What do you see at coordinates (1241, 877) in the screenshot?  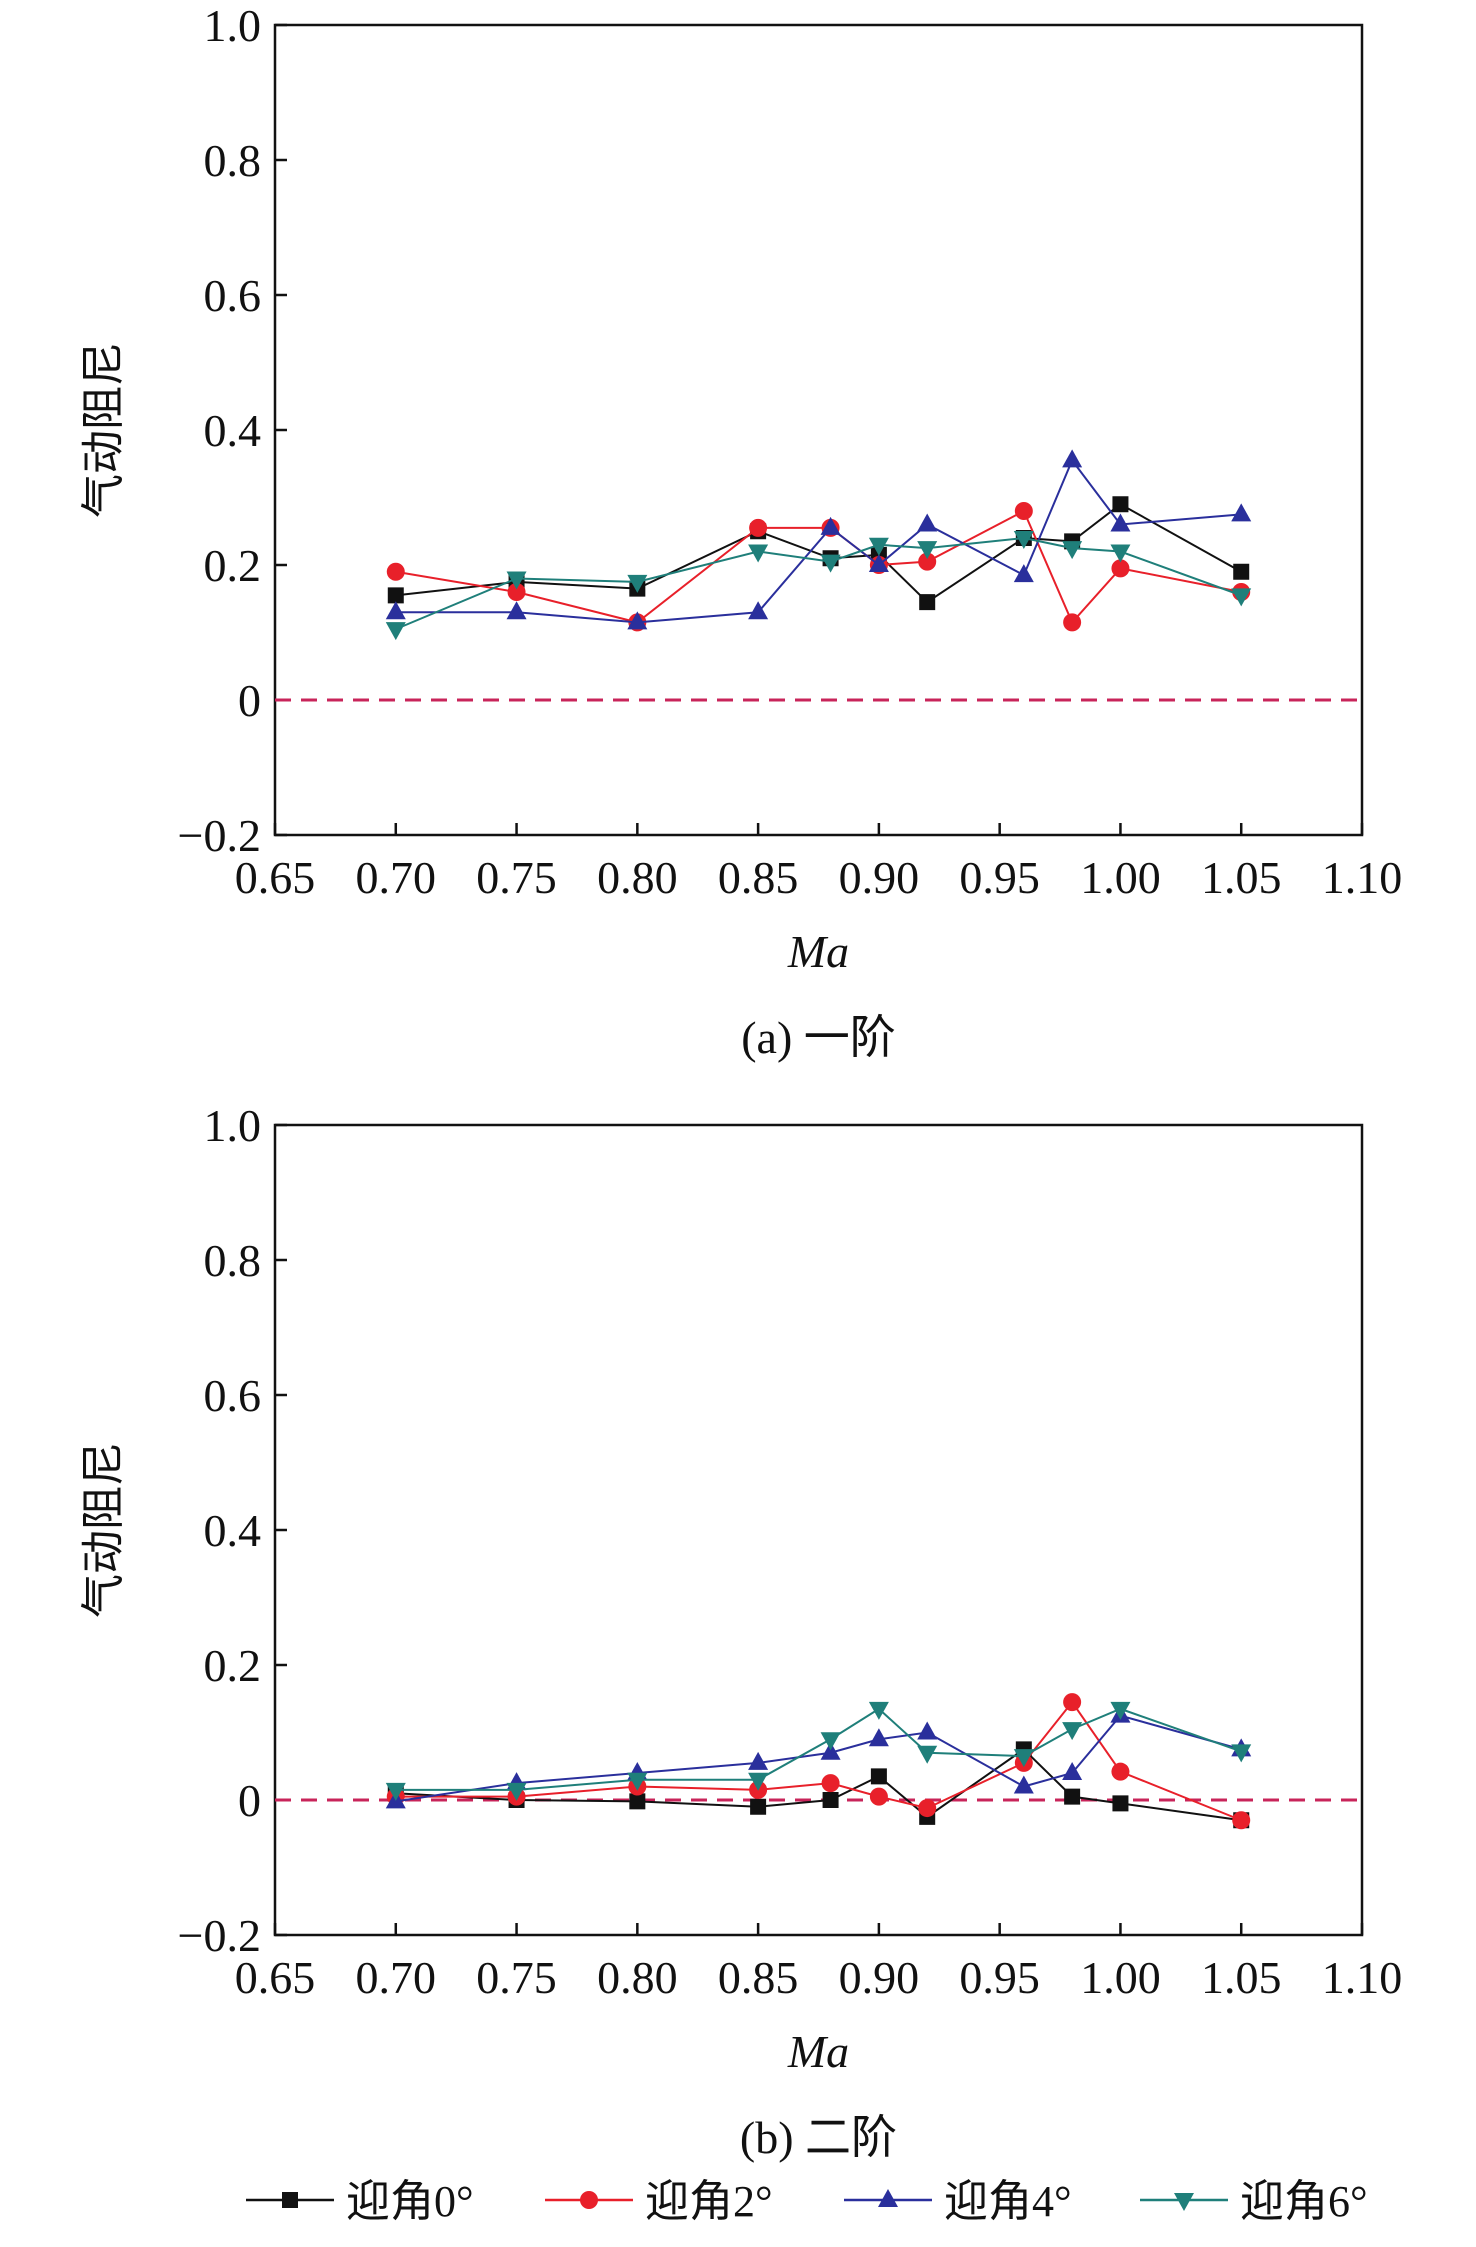 I see `x-tick-label: 1.05` at bounding box center [1241, 877].